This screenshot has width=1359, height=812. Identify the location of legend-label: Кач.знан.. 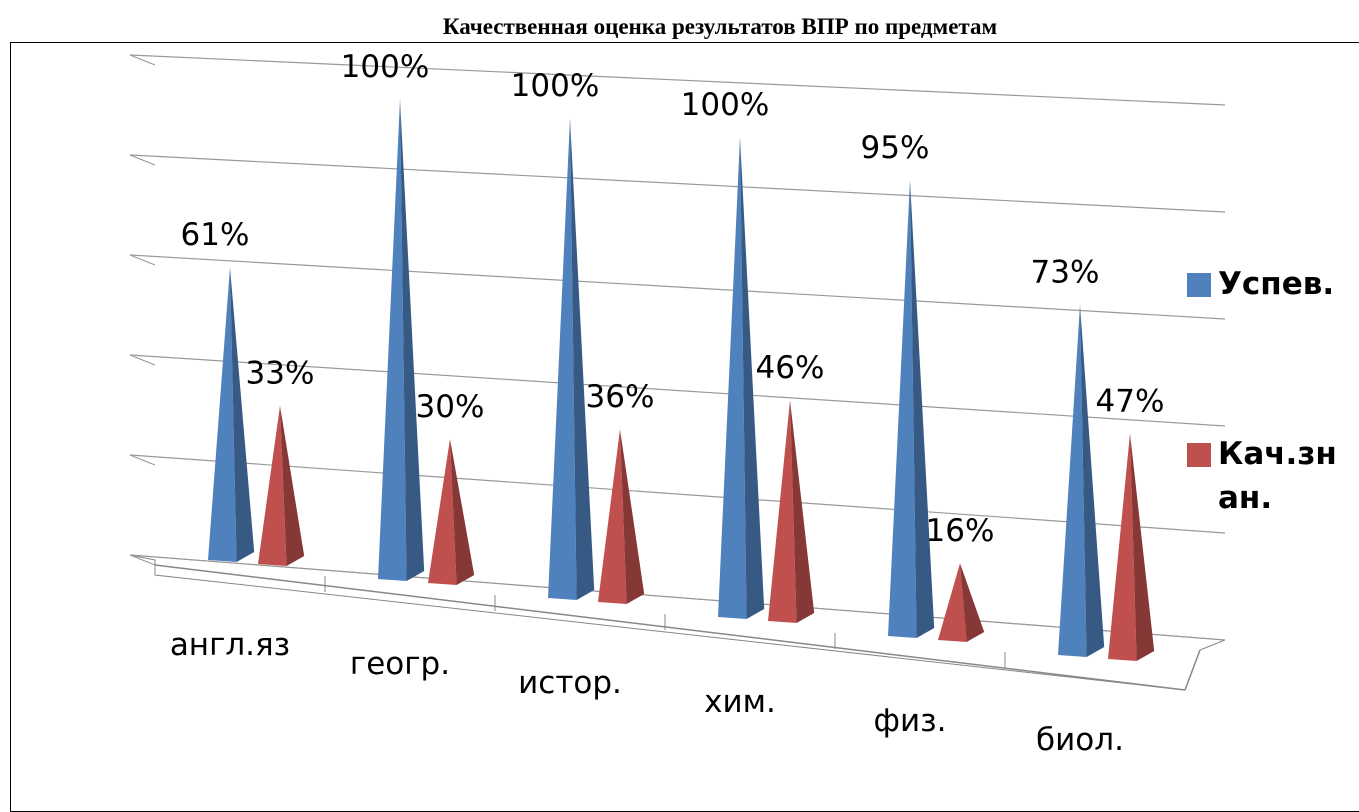
(1277, 476).